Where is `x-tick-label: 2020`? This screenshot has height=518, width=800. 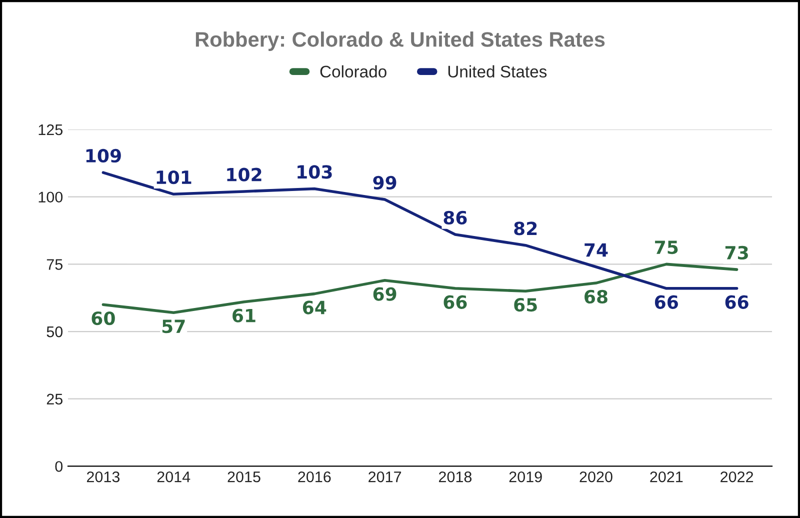
x-tick-label: 2020 is located at coordinates (596, 476).